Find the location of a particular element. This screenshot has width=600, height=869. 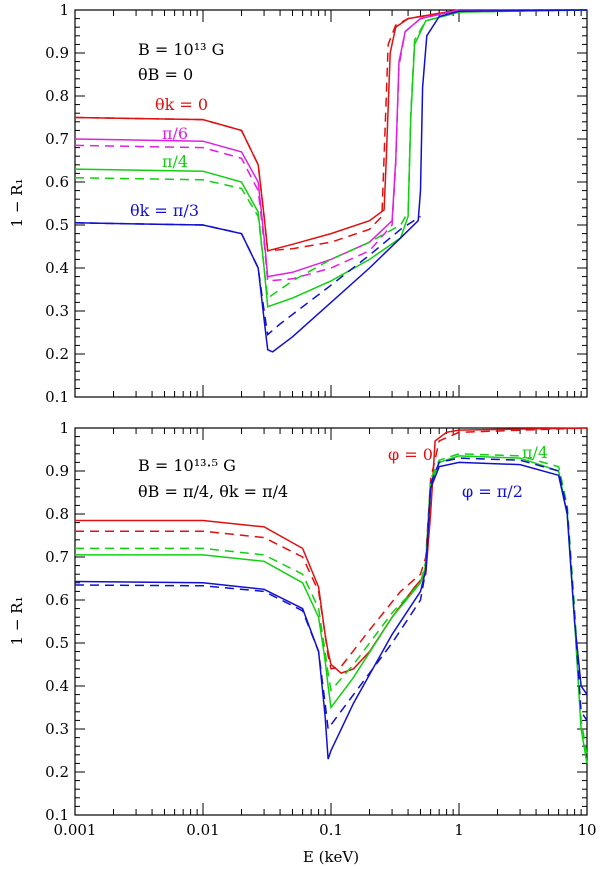

top-ytick-label: 0.6 is located at coordinates (57, 182).